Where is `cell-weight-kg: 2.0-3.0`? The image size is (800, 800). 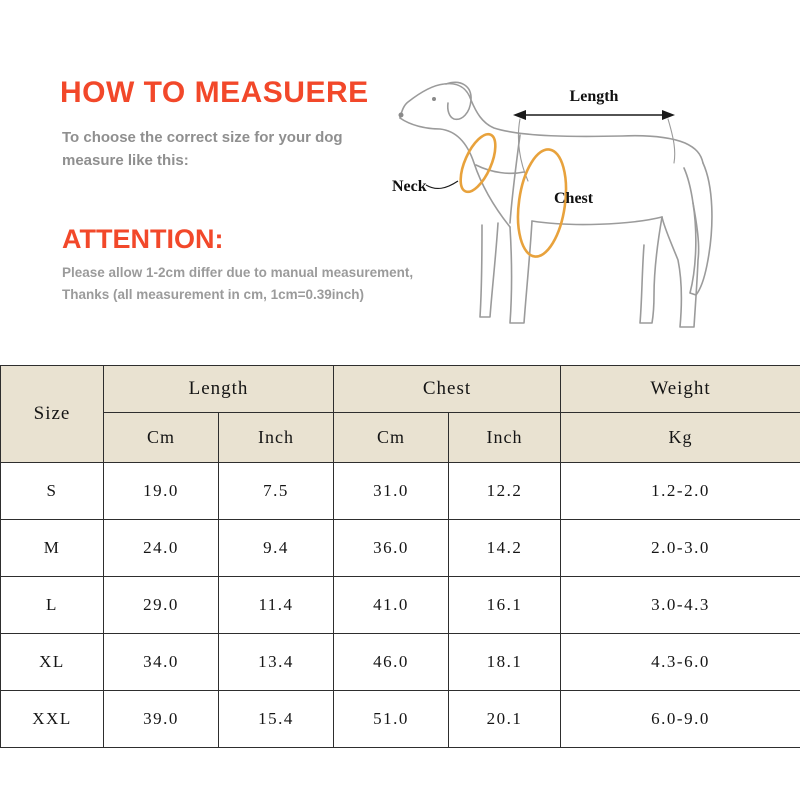 cell-weight-kg: 2.0-3.0 is located at coordinates (680, 548).